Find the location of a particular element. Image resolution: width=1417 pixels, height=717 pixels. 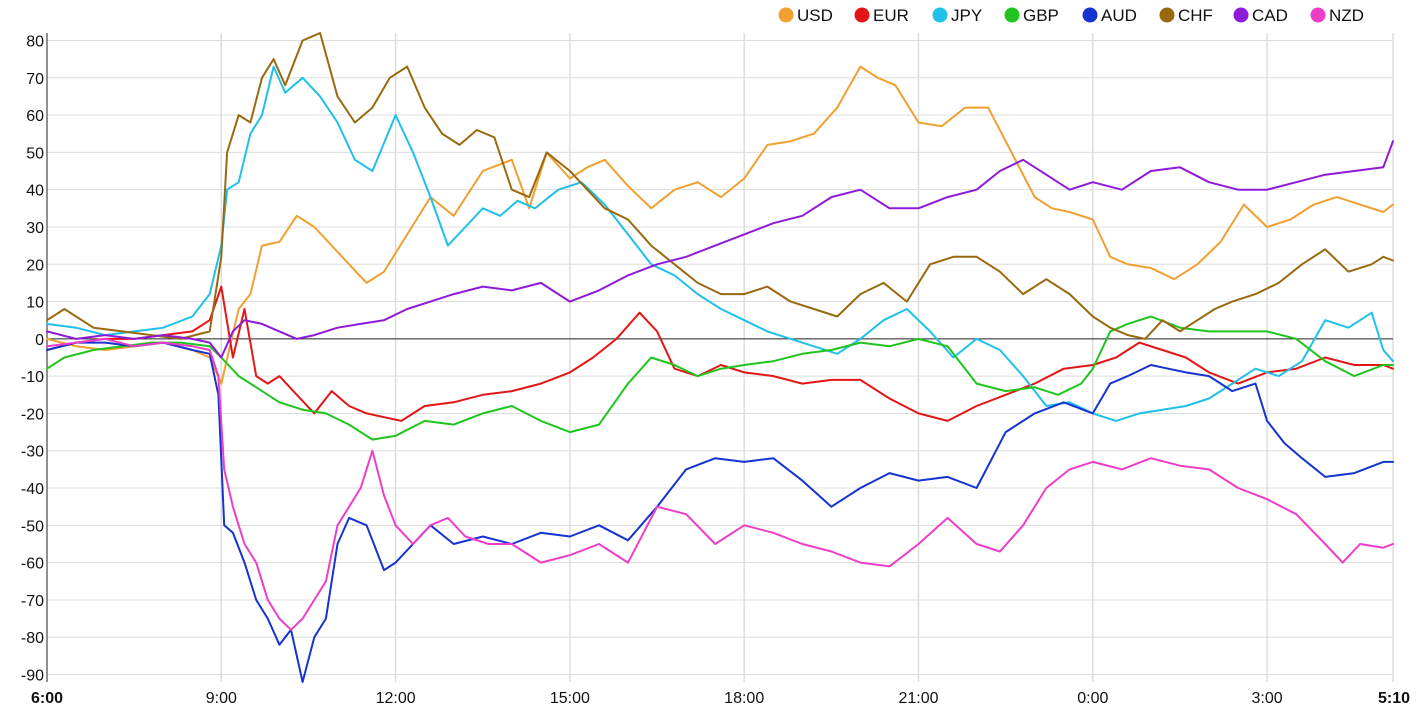

y-tick-label: 10 is located at coordinates (35, 303).